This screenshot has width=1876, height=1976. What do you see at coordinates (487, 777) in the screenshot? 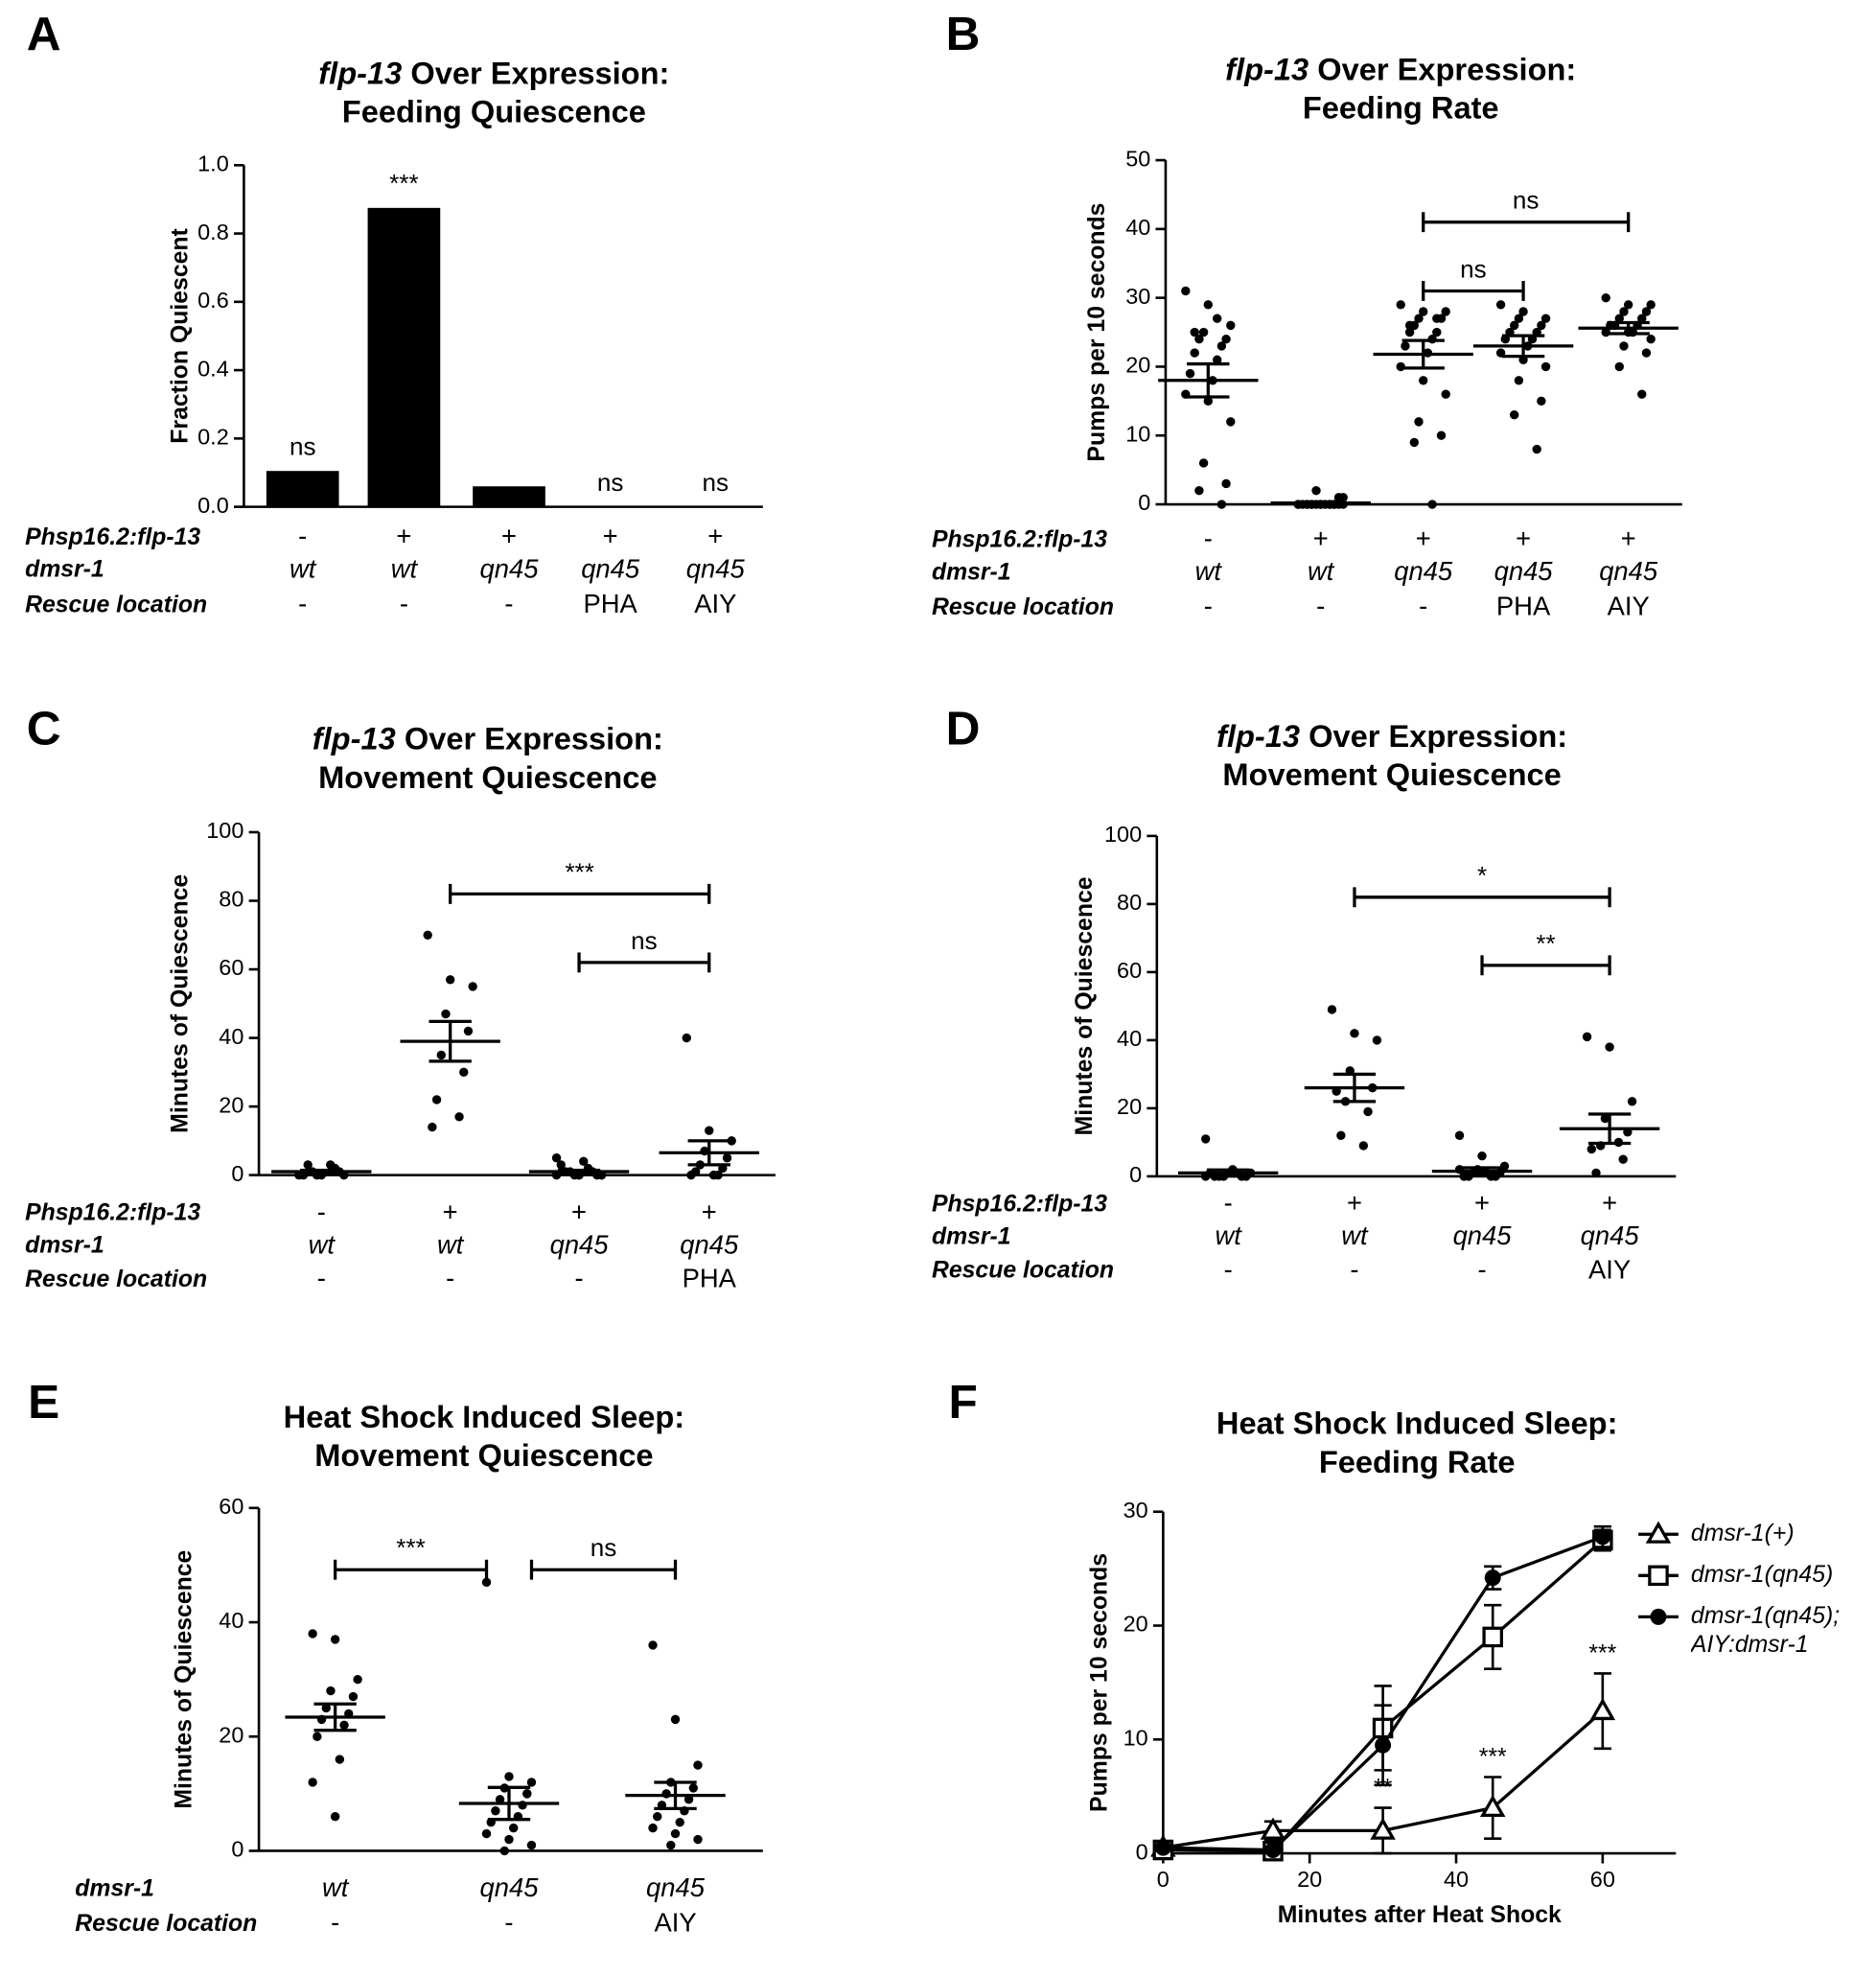
I see `chart-subtitle: Movement Quiescence` at bounding box center [487, 777].